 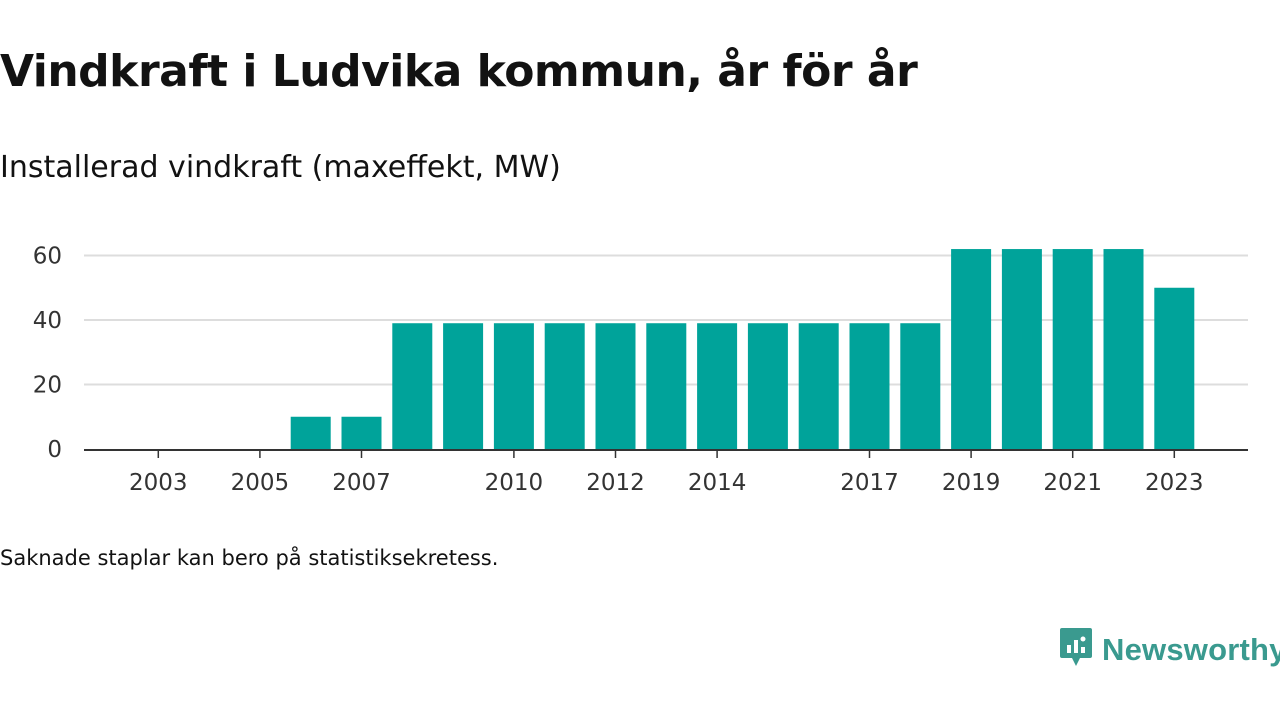 I want to click on x-tick-label: 2019, so click(x=971, y=483).